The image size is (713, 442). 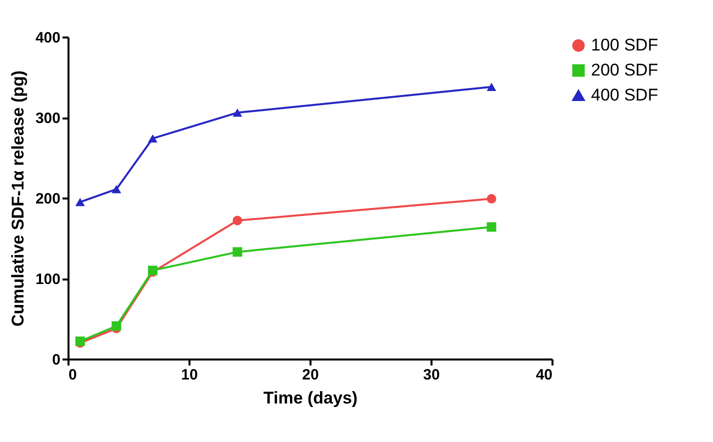 I want to click on x-tick-label: 10, so click(x=189, y=375).